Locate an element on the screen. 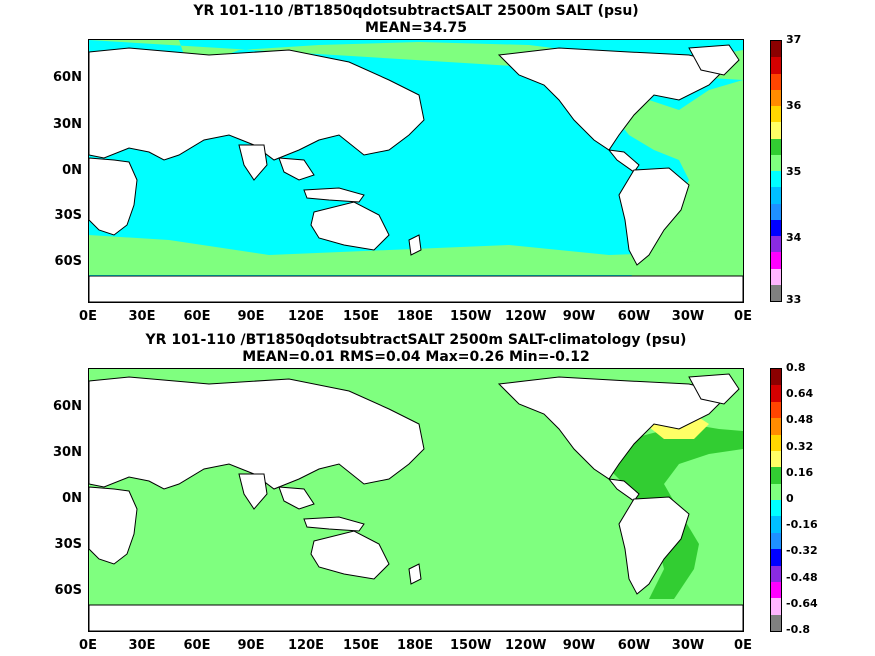 The image size is (875, 656). bottom-land-india is located at coordinates (253, 491).